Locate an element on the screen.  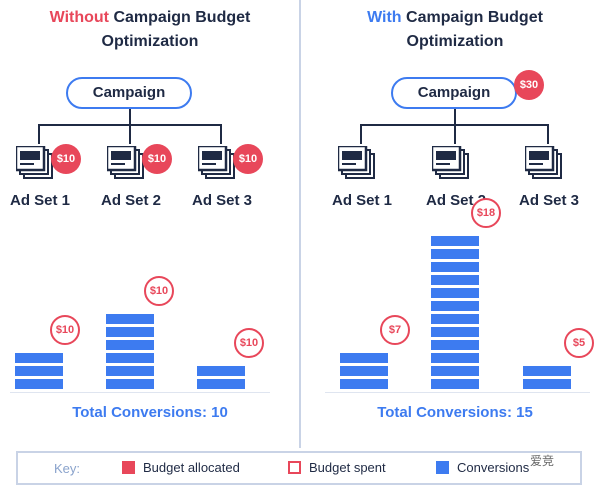
right-title-accent: With is located at coordinates (384, 17).